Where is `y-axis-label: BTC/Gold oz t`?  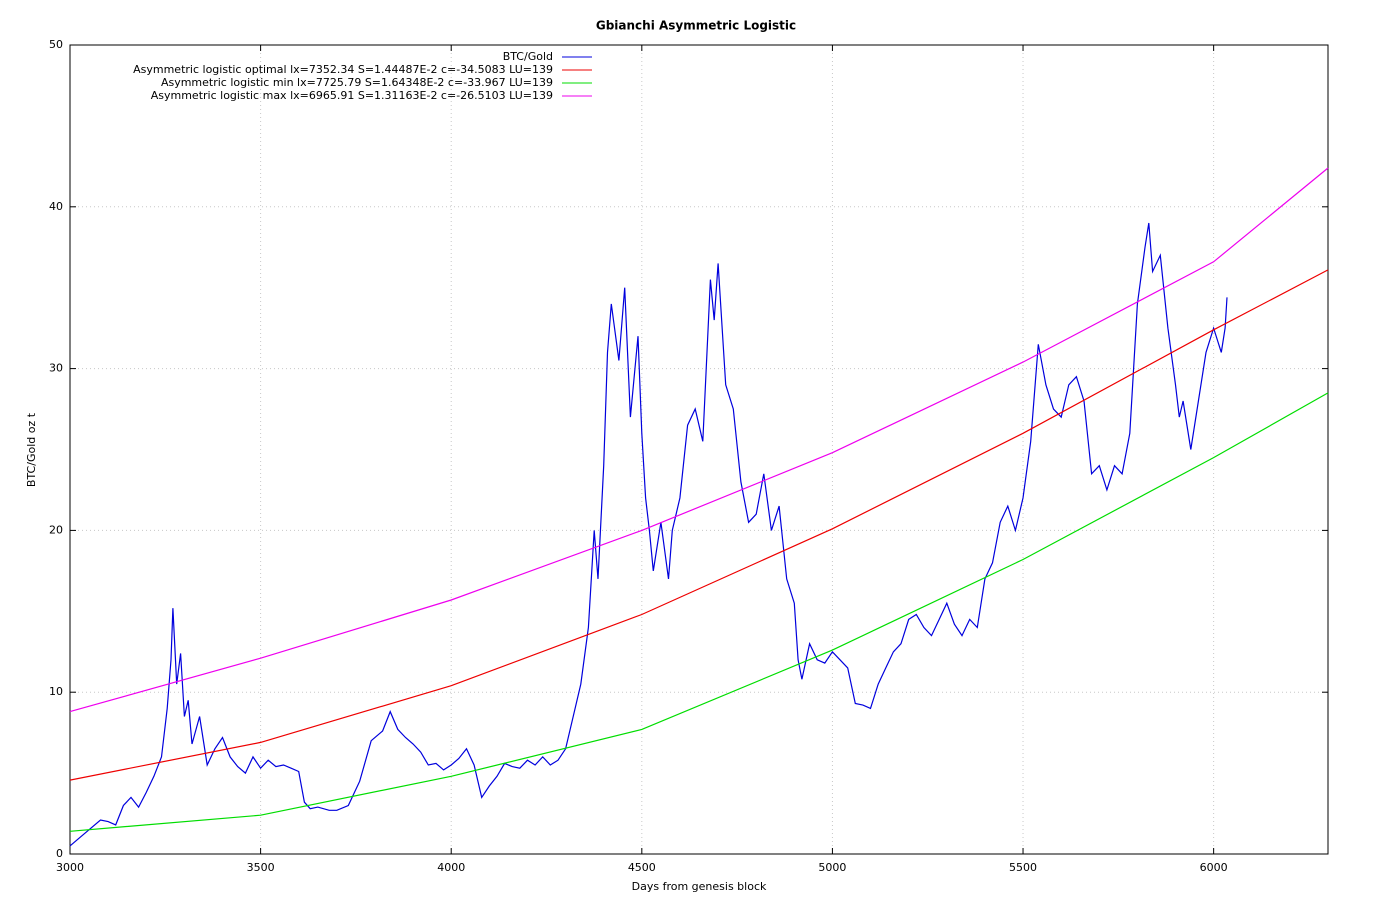
y-axis-label: BTC/Gold oz t is located at coordinates (31, 449).